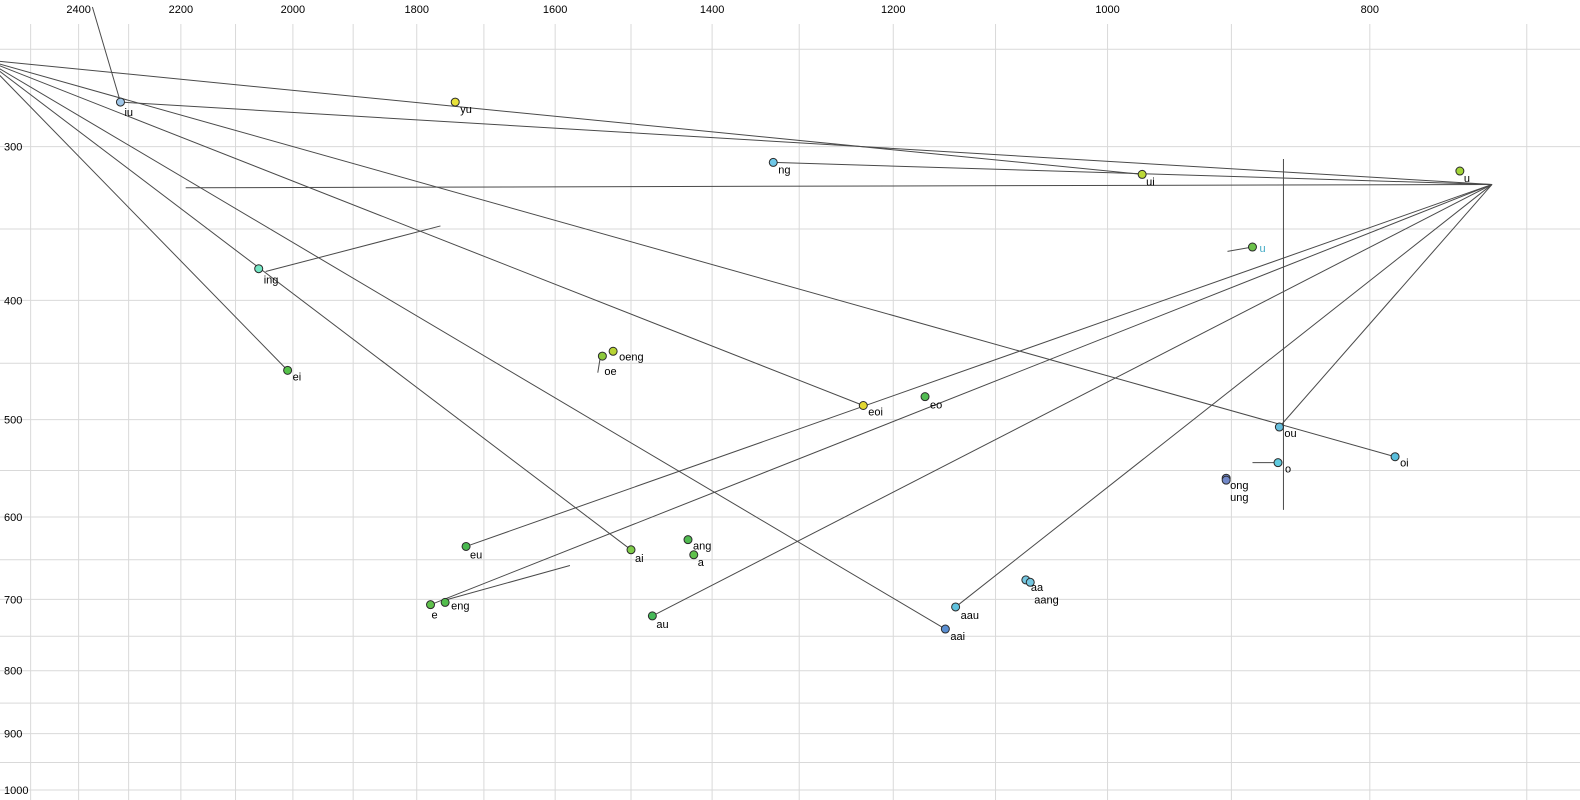 The width and height of the screenshot is (1580, 800). I want to click on point-oeng, so click(613, 351).